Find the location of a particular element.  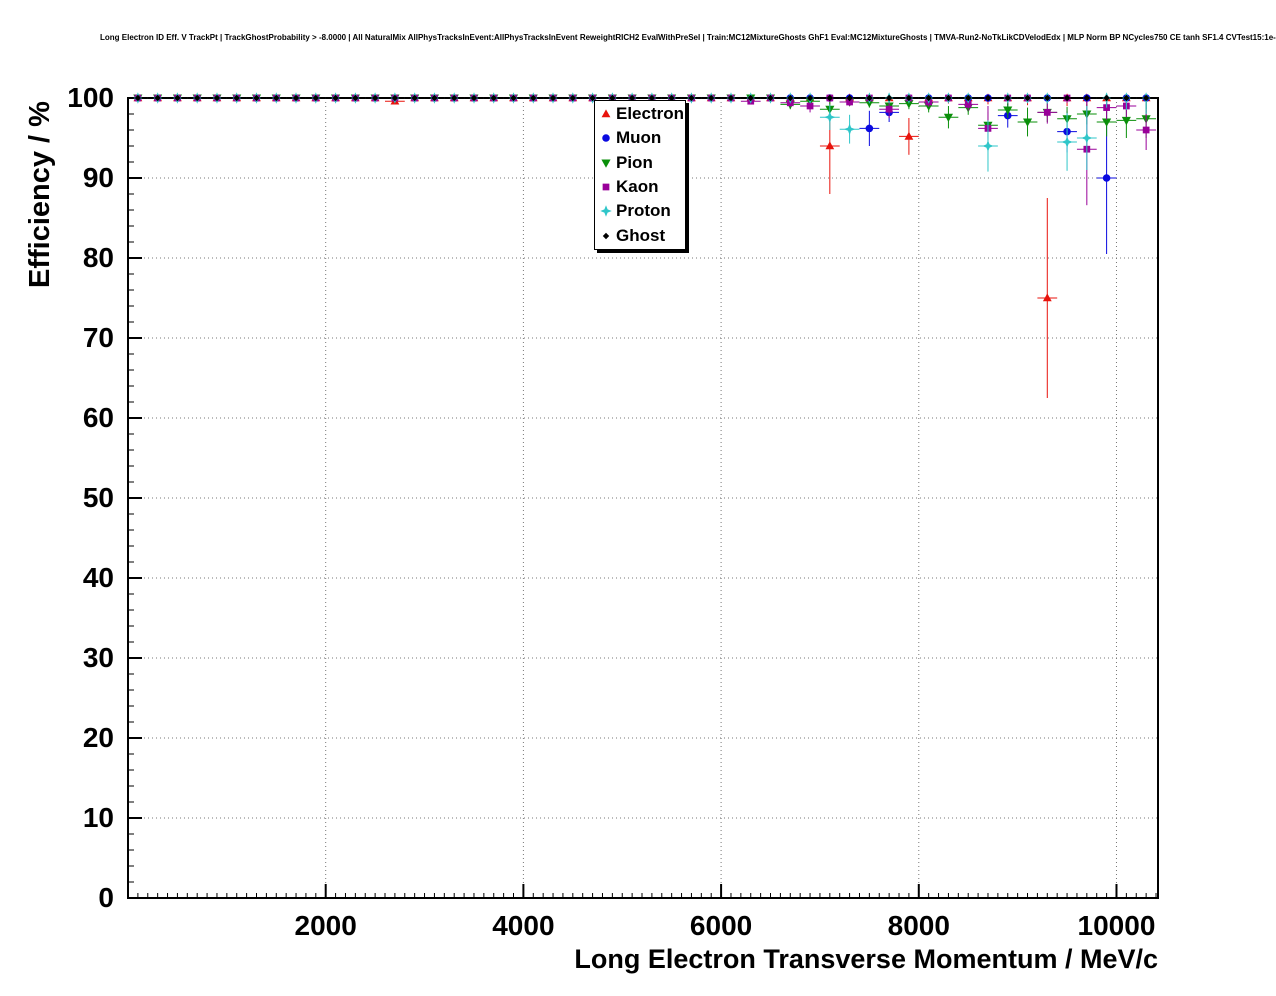

ghost-marker-icon is located at coordinates (606, 235).